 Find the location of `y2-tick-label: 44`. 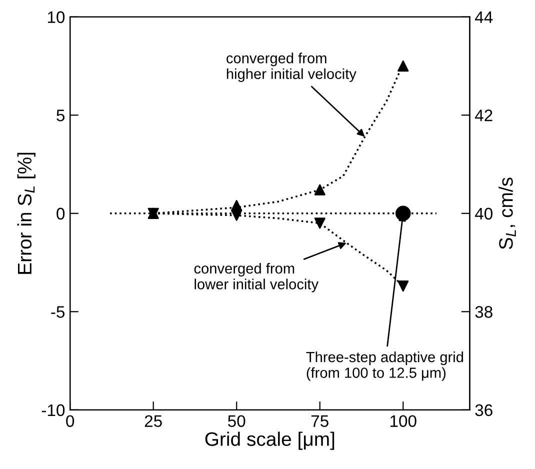

y2-tick-label: 44 is located at coordinates (483, 17).